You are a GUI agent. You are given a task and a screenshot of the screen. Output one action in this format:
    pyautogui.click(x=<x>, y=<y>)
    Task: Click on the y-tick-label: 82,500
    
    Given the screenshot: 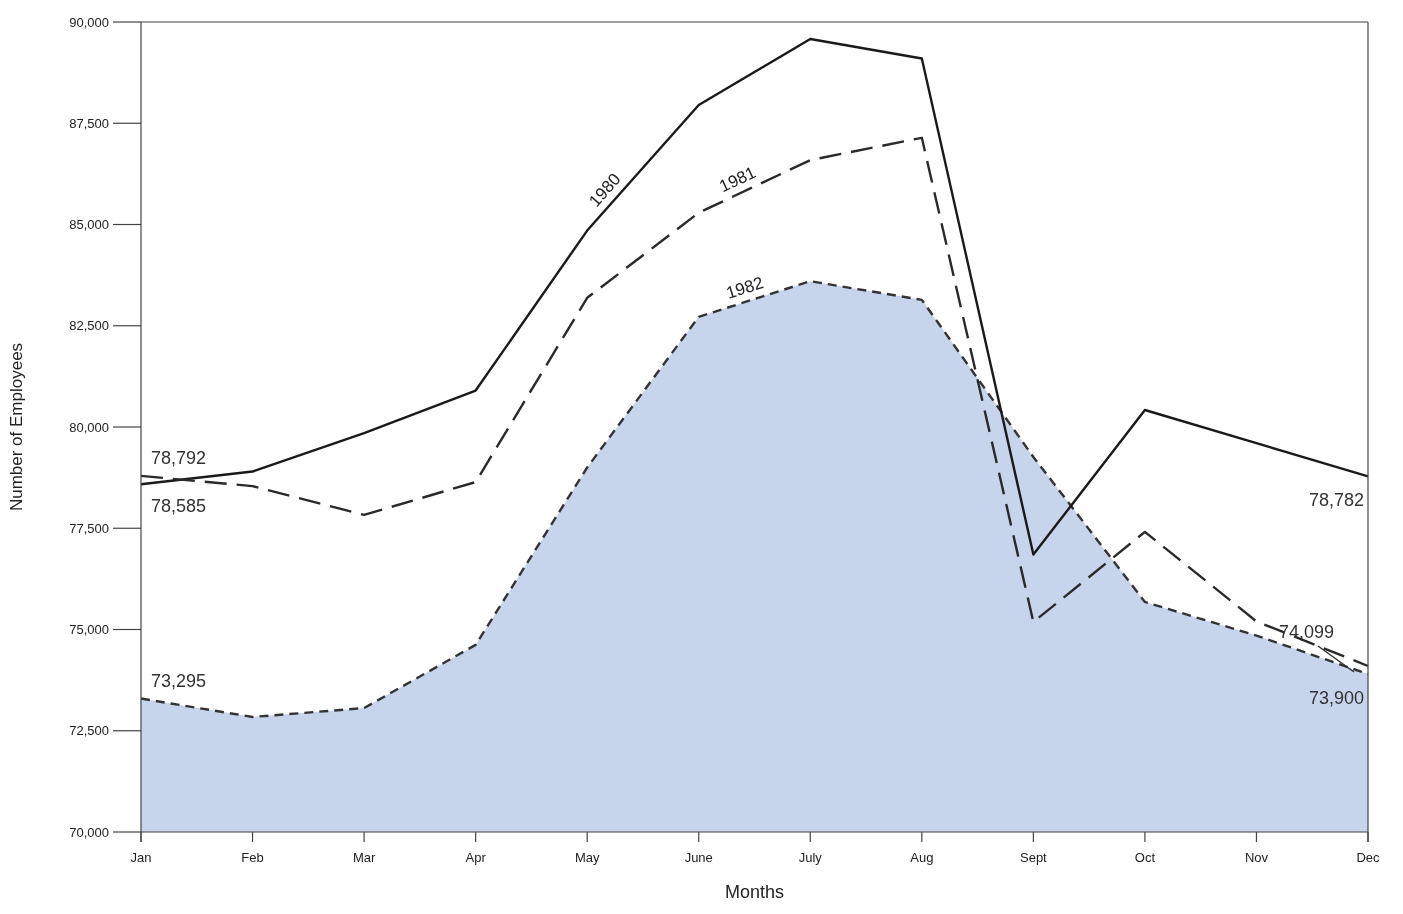 What is the action you would take?
    pyautogui.click(x=89, y=326)
    